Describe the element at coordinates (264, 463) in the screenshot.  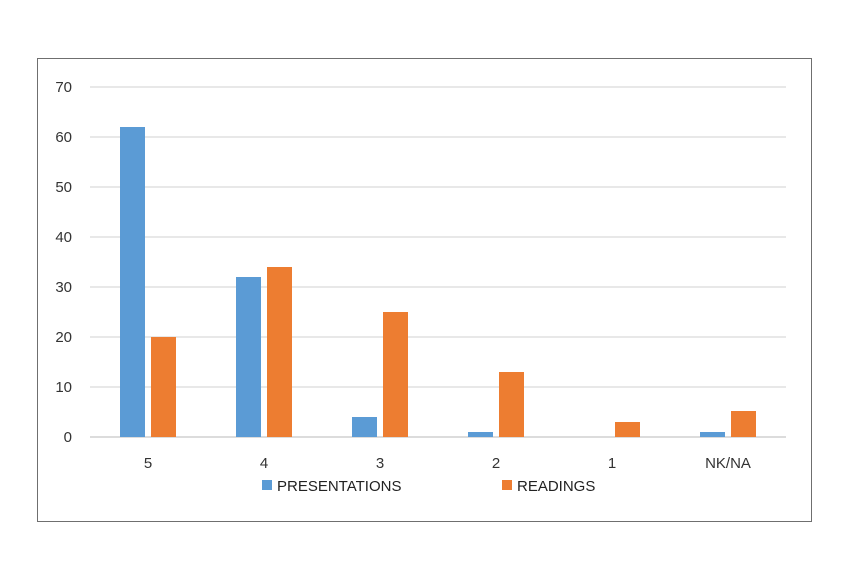
I see `x-tick-label: 4` at that location.